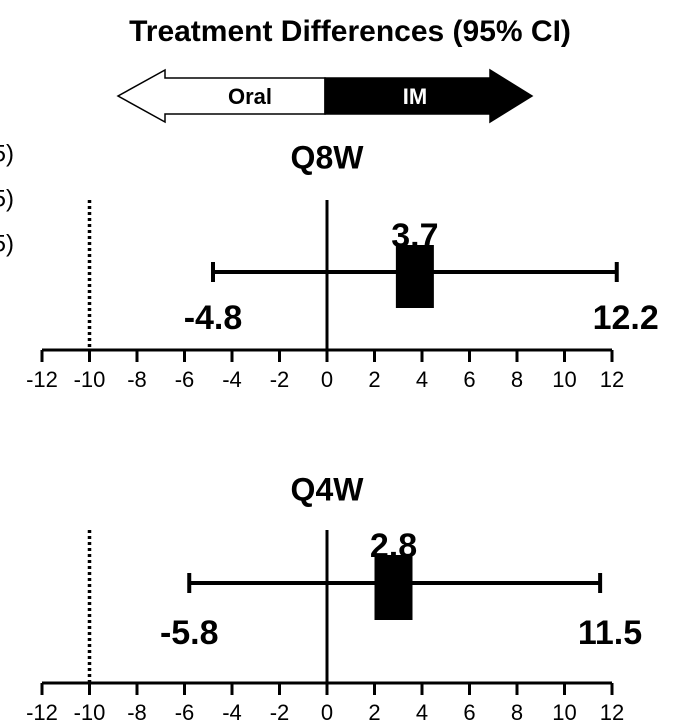  Describe the element at coordinates (189, 633) in the screenshot. I see `lower-label: -5.8` at that location.